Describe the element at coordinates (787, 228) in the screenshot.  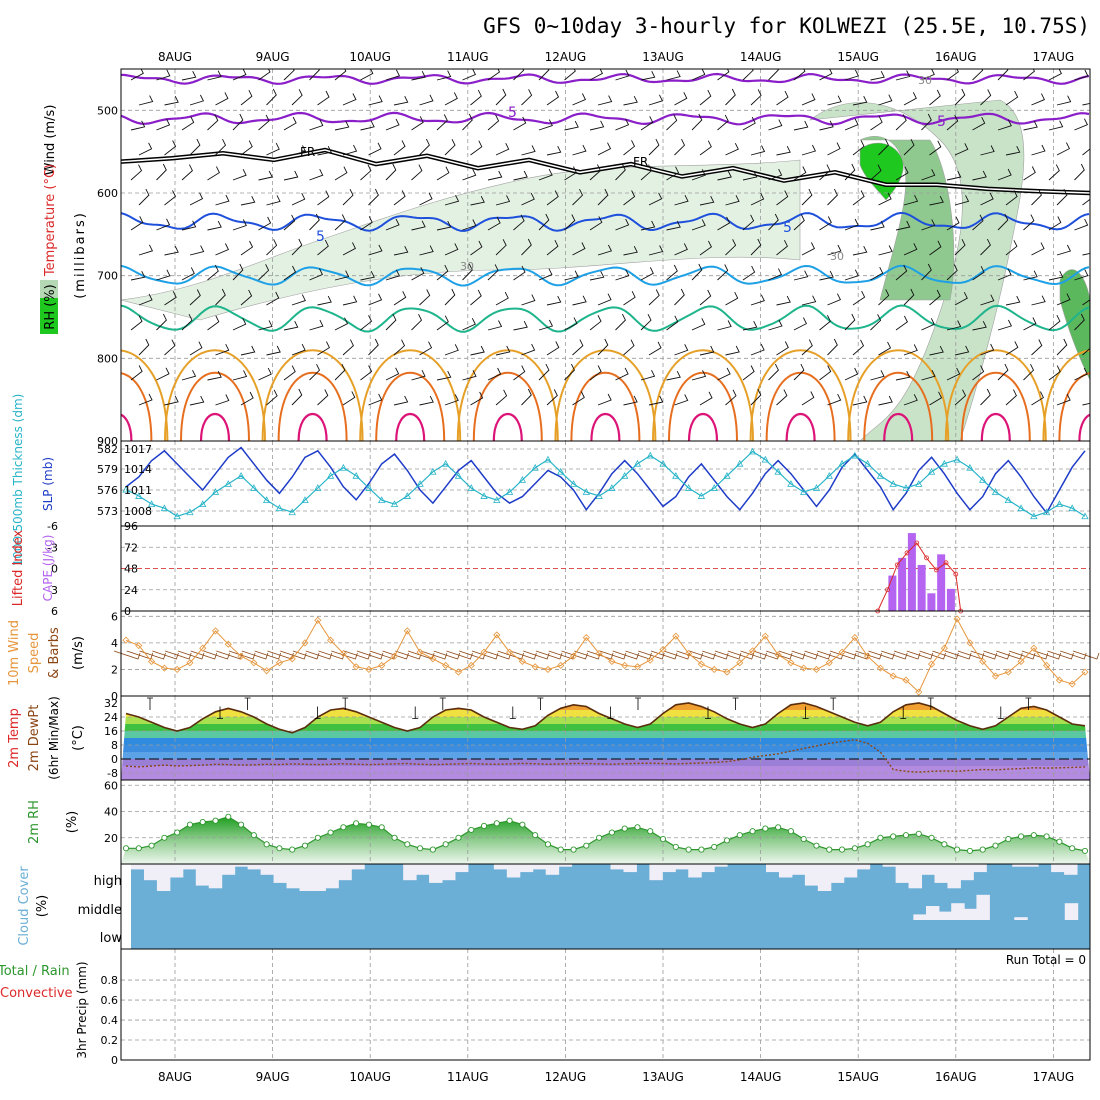
I see `contour-label-5-d: 5` at that location.